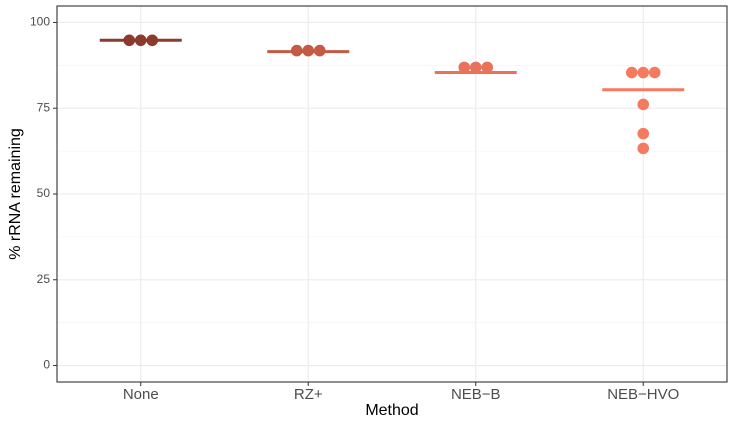  What do you see at coordinates (391, 410) in the screenshot?
I see `x-axis-title: Method` at bounding box center [391, 410].